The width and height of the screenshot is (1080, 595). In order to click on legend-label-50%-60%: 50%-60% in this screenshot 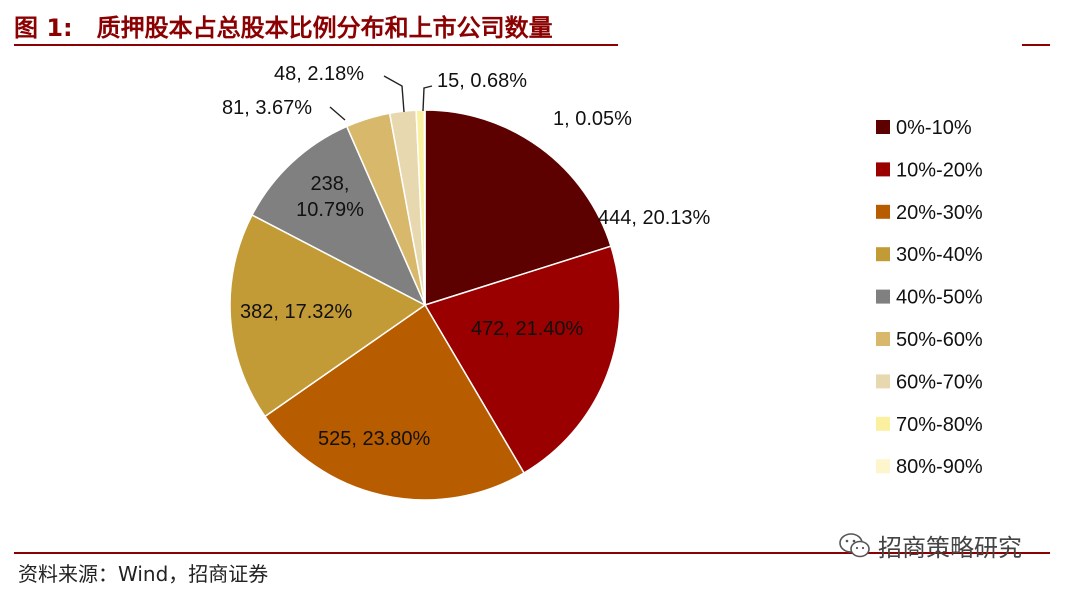, I will do `click(939, 340)`.